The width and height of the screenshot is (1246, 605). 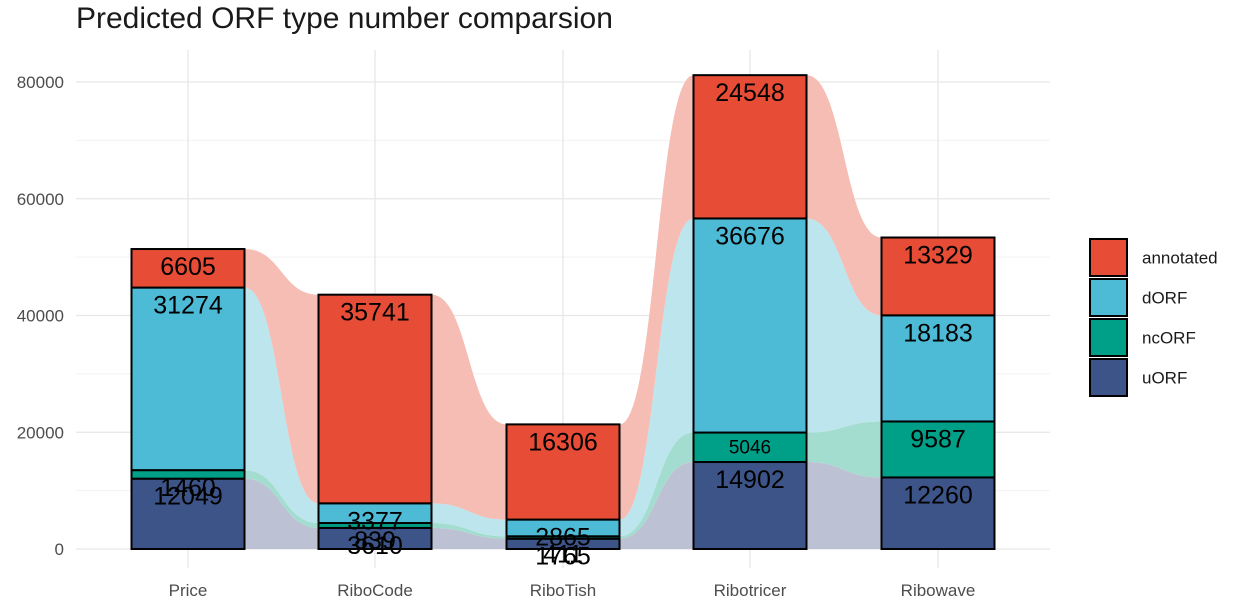 I want to click on bar-annotated-Price, so click(x=188, y=268).